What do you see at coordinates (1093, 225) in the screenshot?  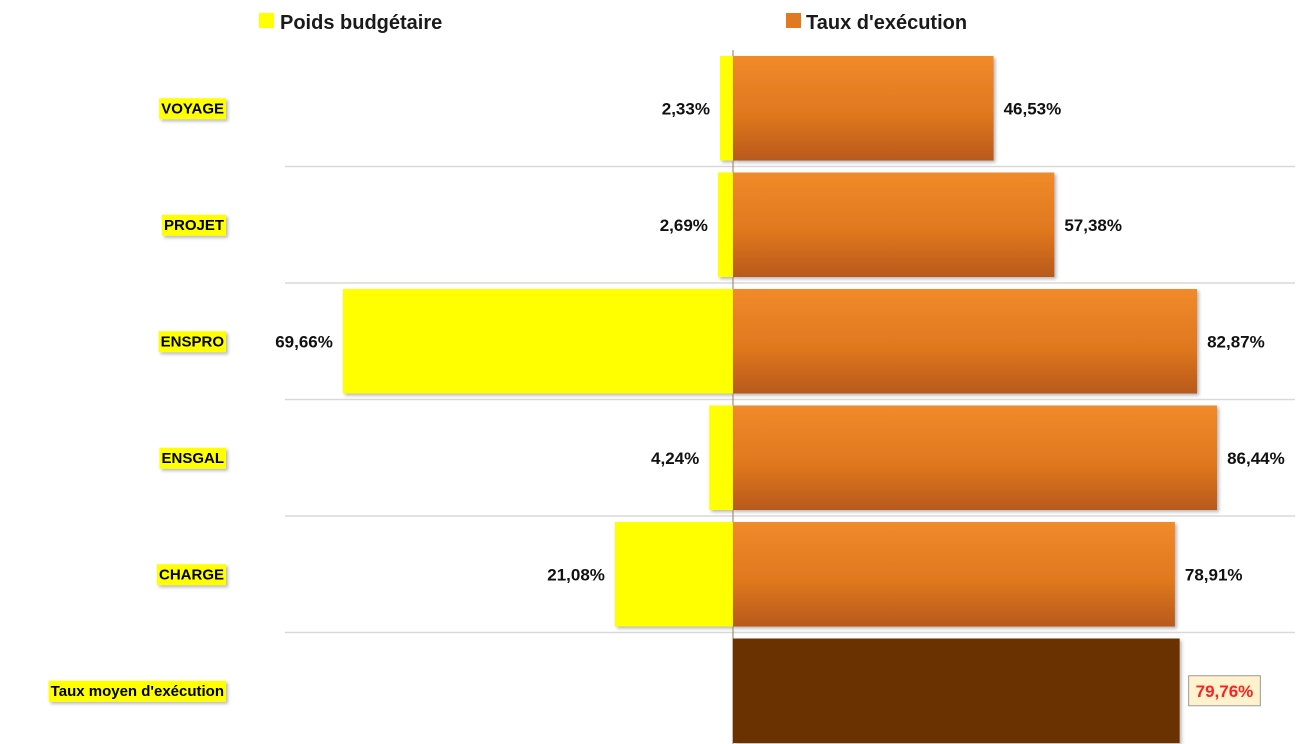 I see `data-label-taux: 57,38%` at bounding box center [1093, 225].